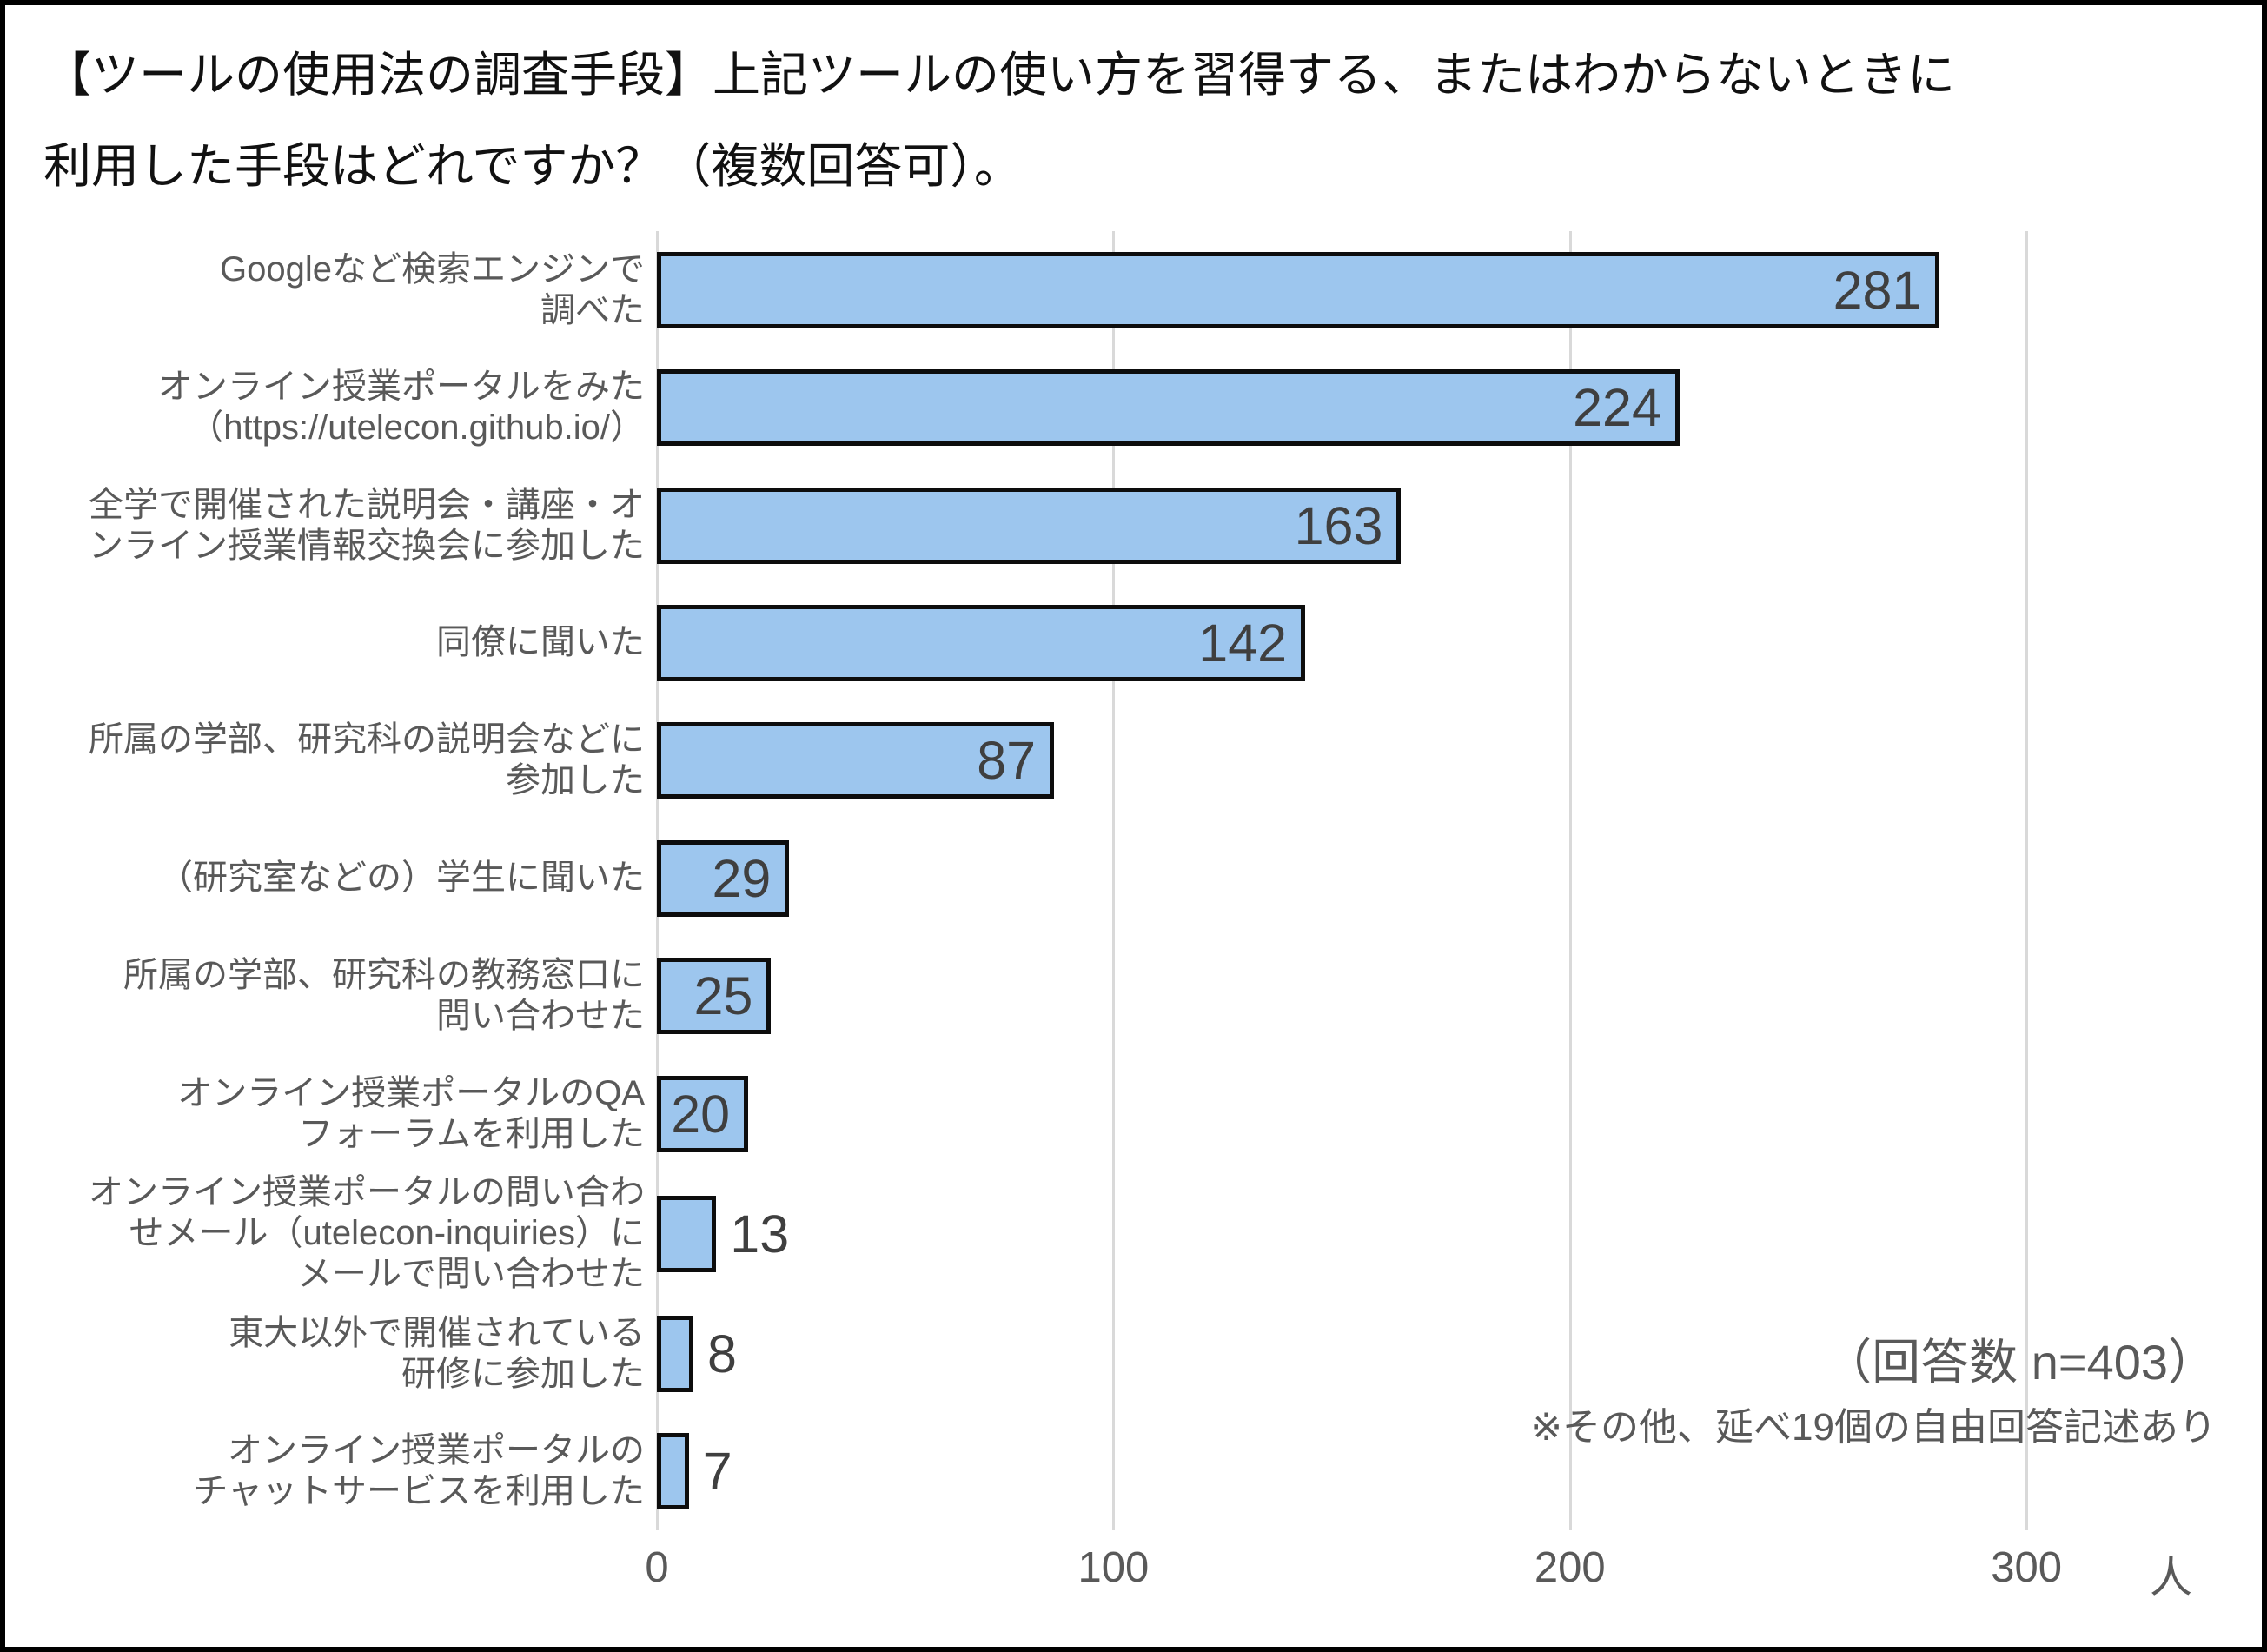 Image resolution: width=2267 pixels, height=1652 pixels. What do you see at coordinates (1570, 1567) in the screenshot?
I see `x-tick-label: 200` at bounding box center [1570, 1567].